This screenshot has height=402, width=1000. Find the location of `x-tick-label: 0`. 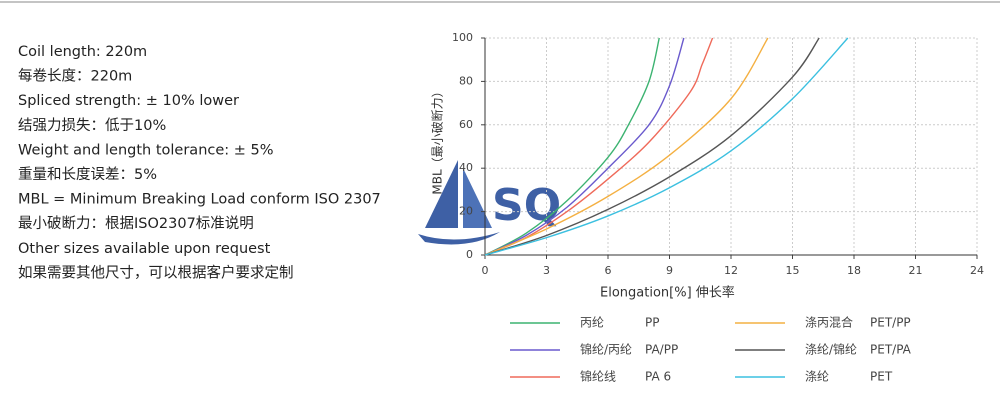

x-tick-label: 0 is located at coordinates (485, 270).